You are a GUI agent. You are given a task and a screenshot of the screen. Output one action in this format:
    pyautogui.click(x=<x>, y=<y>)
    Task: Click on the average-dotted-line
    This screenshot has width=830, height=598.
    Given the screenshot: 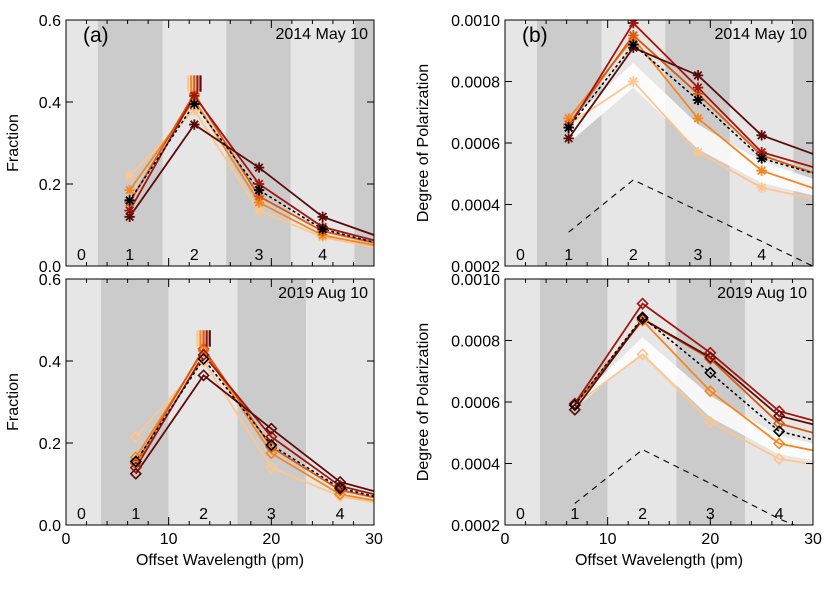 What is the action you would take?
    pyautogui.click(x=693, y=378)
    